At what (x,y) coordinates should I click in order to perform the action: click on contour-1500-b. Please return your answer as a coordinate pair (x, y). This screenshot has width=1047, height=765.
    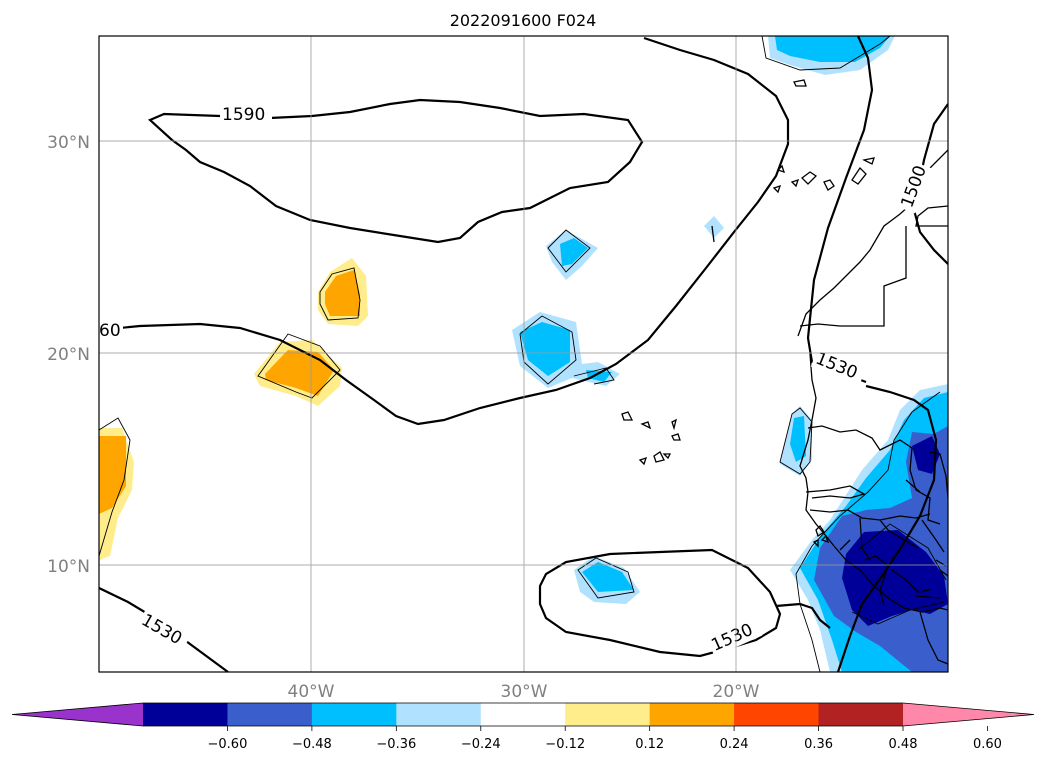
    Looking at the image, I should click on (930, 237).